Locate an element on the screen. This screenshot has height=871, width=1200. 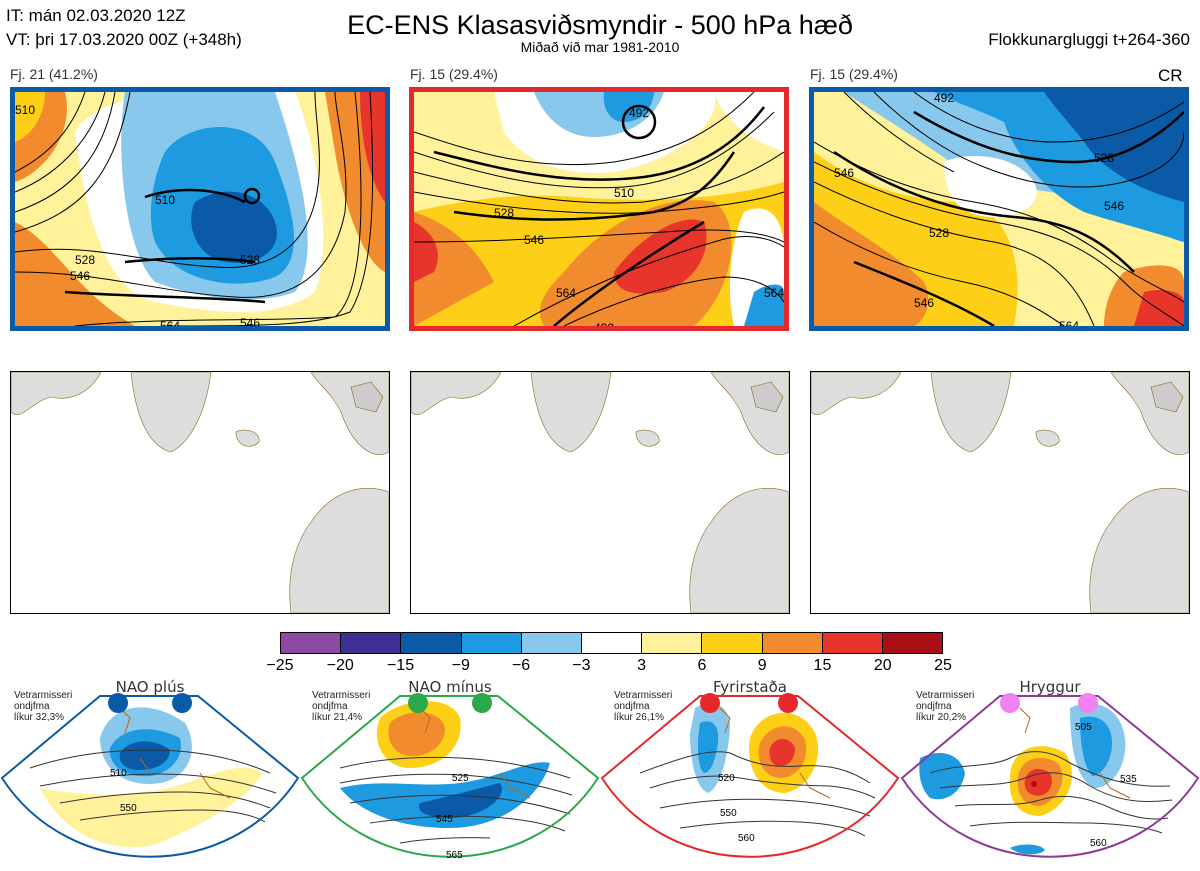
cluster-2-label: Fj. 15 (29.4%) is located at coordinates (454, 74).